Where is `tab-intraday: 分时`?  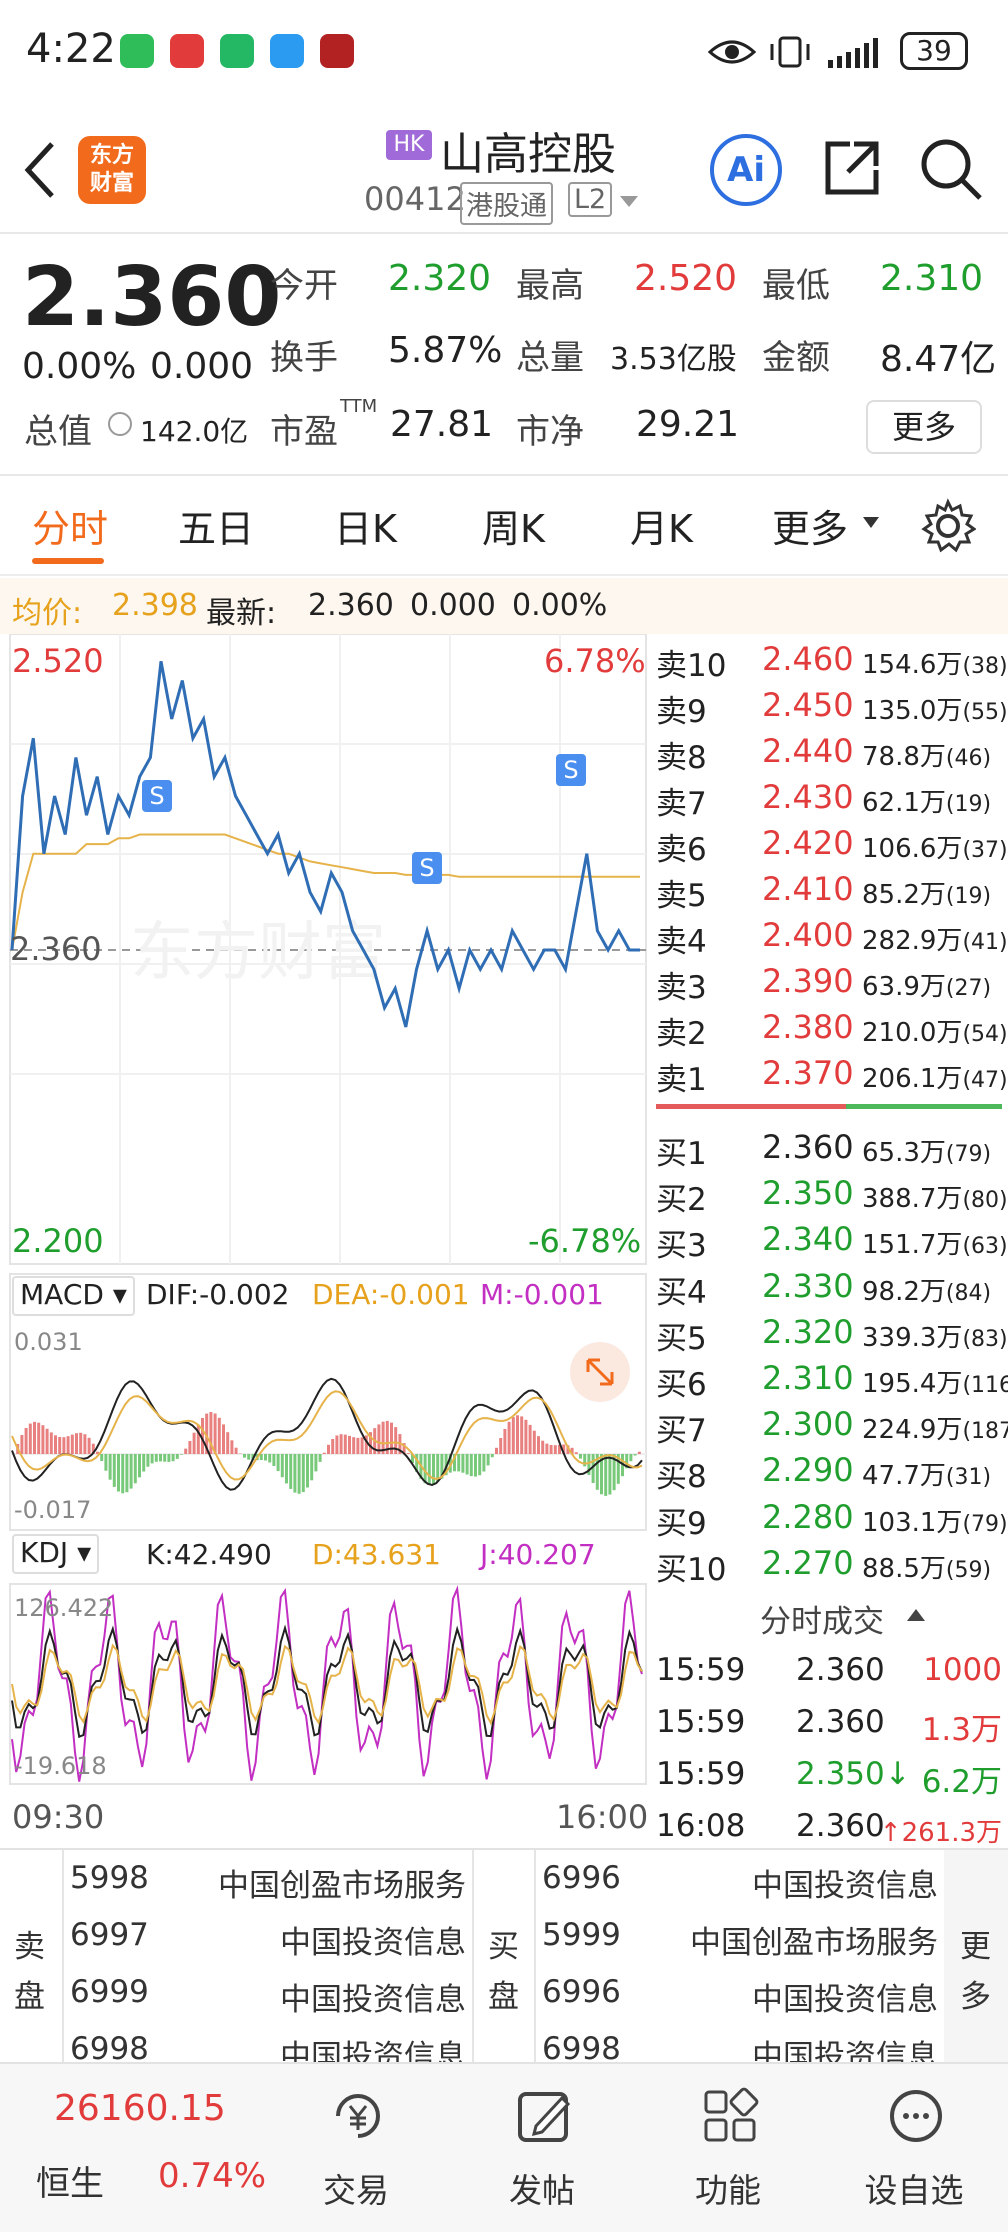 tab-intraday: 分时 is located at coordinates (70, 525).